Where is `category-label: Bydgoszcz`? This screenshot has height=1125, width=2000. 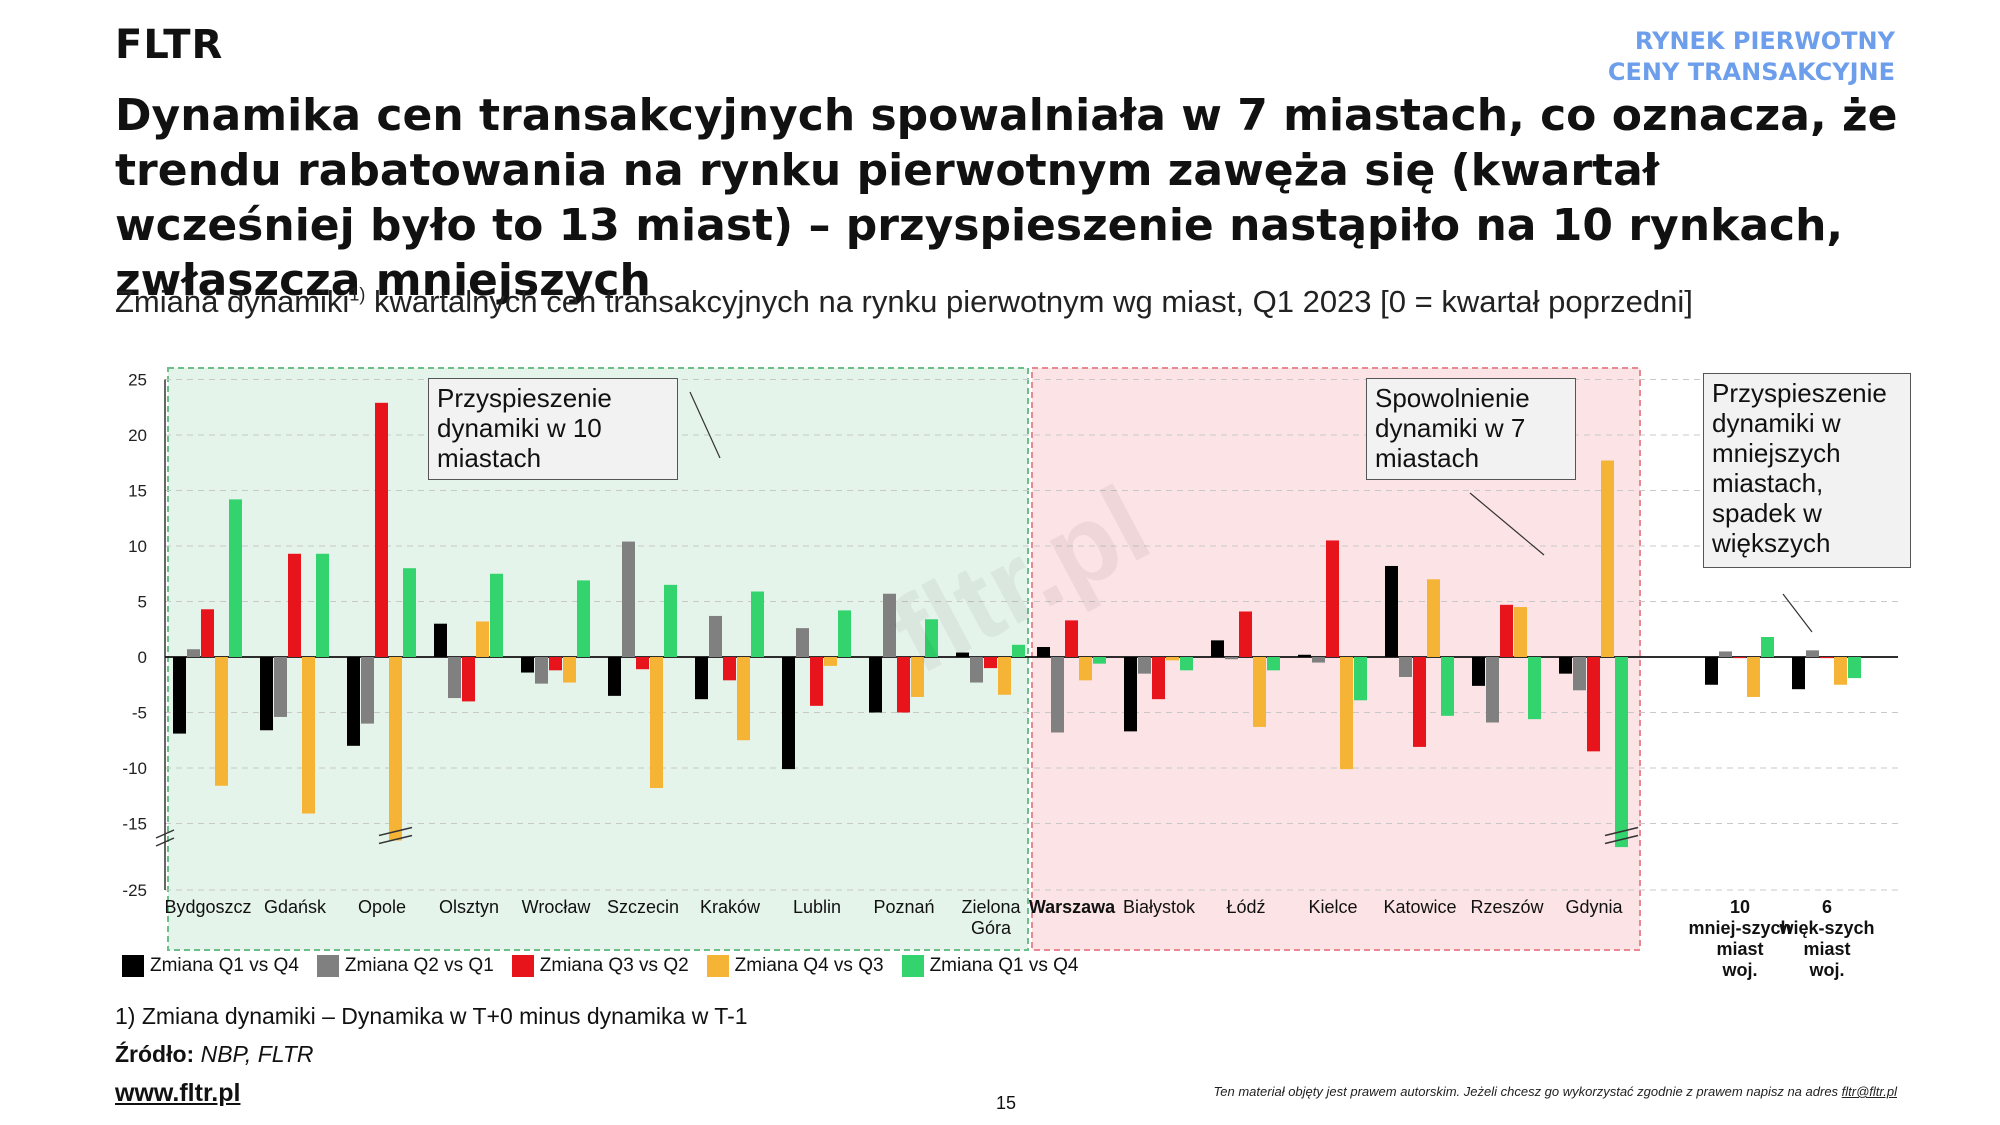
category-label: Bydgoszcz is located at coordinates (207, 907).